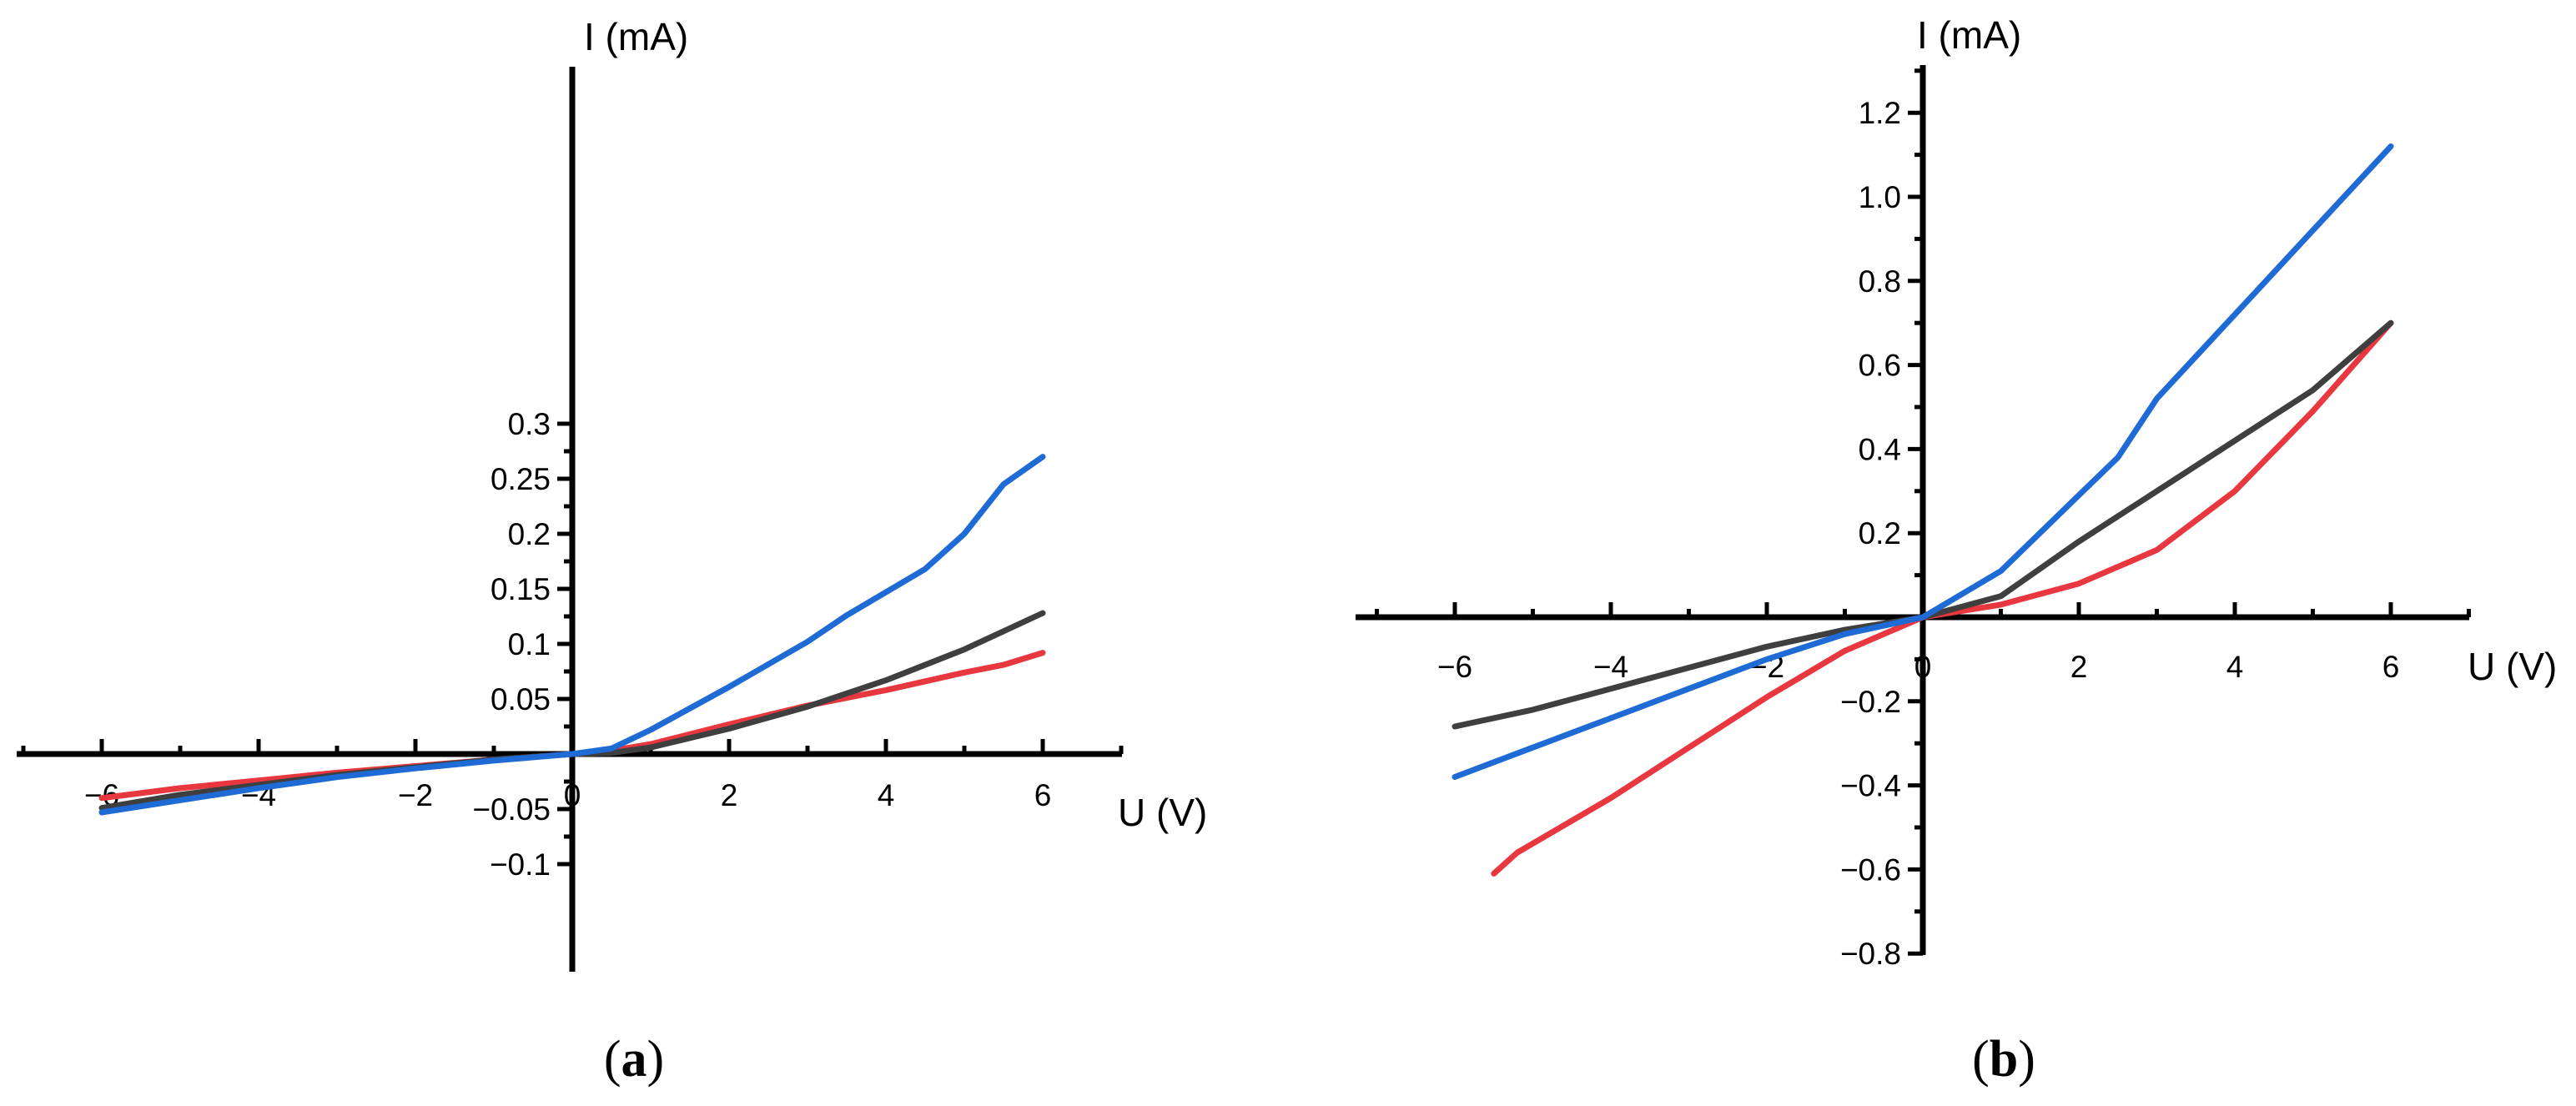  Describe the element at coordinates (1880, 197) in the screenshot. I see `y-tick-label: 1.0` at that location.